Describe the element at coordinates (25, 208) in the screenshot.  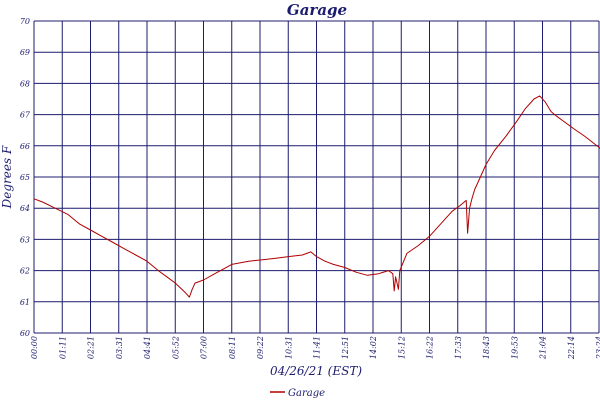
I see `y-tick-label: 64` at that location.